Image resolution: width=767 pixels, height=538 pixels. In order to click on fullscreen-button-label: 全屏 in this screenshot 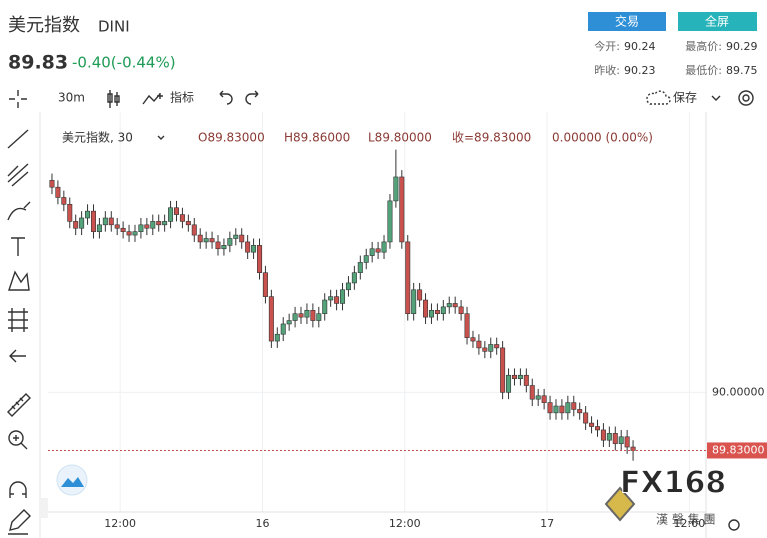, I will do `click(717, 21)`.